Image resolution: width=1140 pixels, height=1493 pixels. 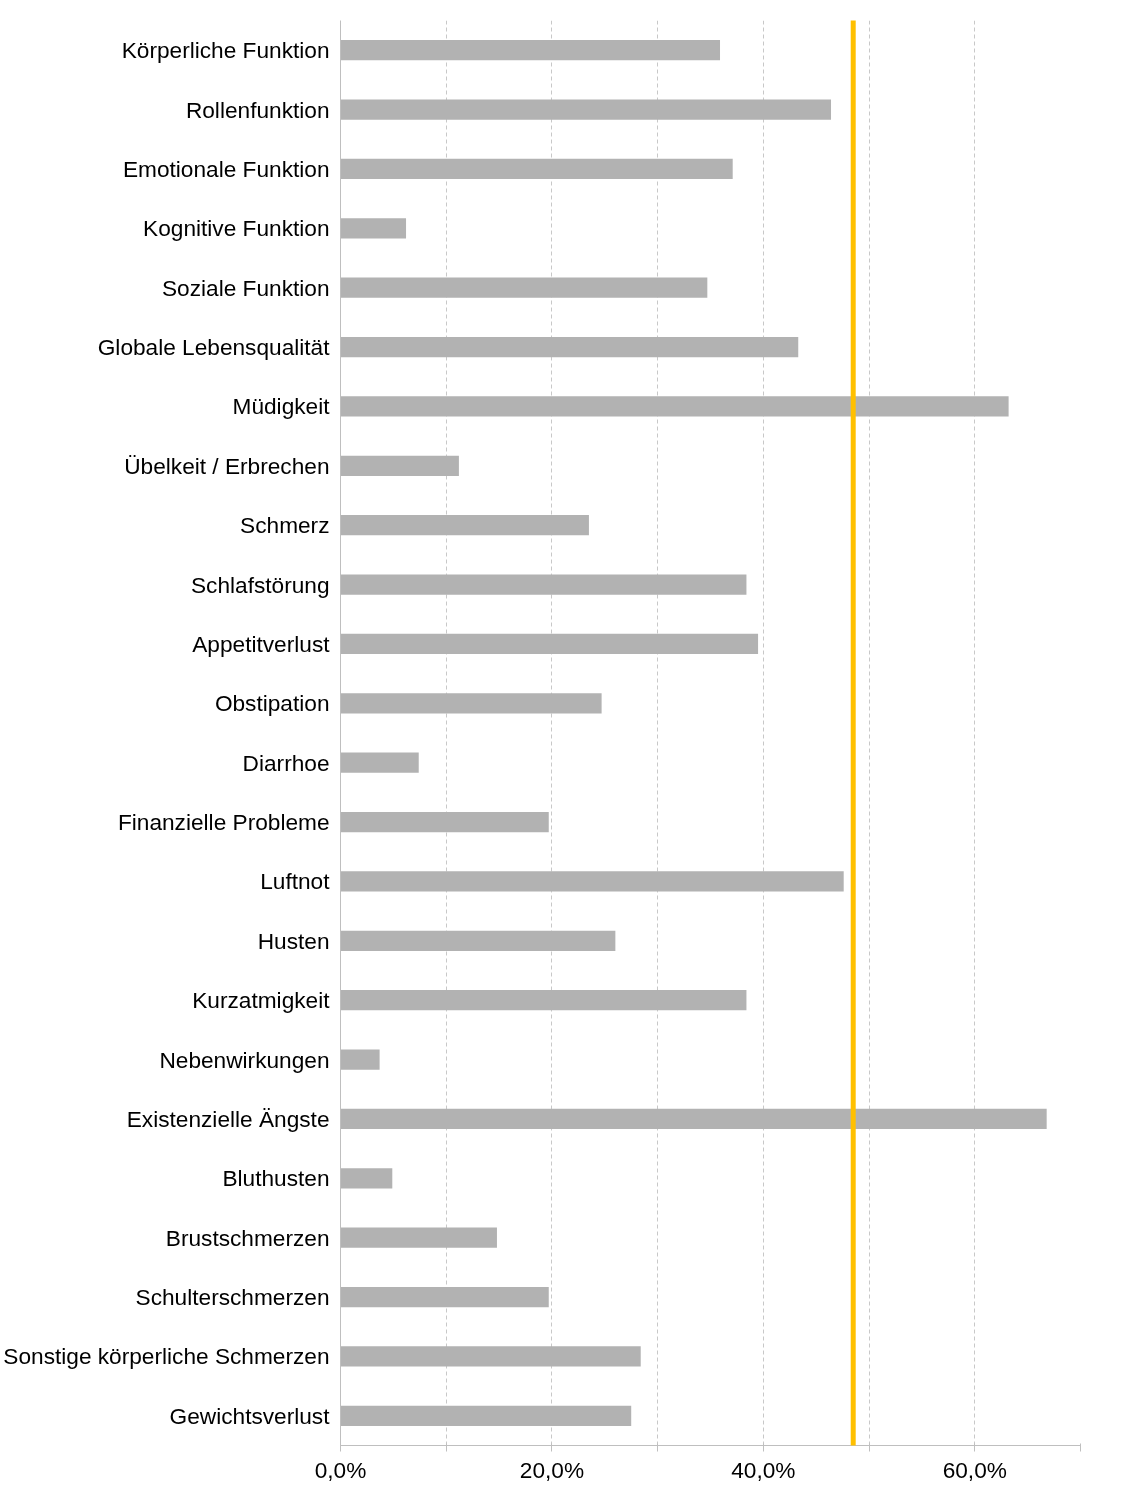 I want to click on y-tick-label: Diarrhoe, so click(x=286, y=762).